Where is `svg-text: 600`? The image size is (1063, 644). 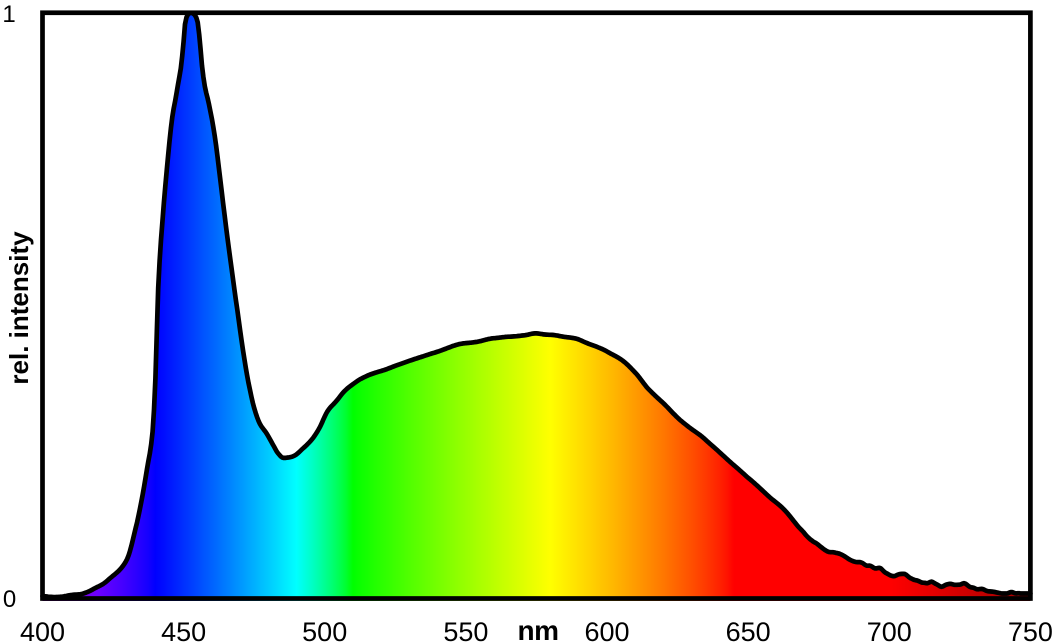
svg-text: 600 is located at coordinates (606, 630).